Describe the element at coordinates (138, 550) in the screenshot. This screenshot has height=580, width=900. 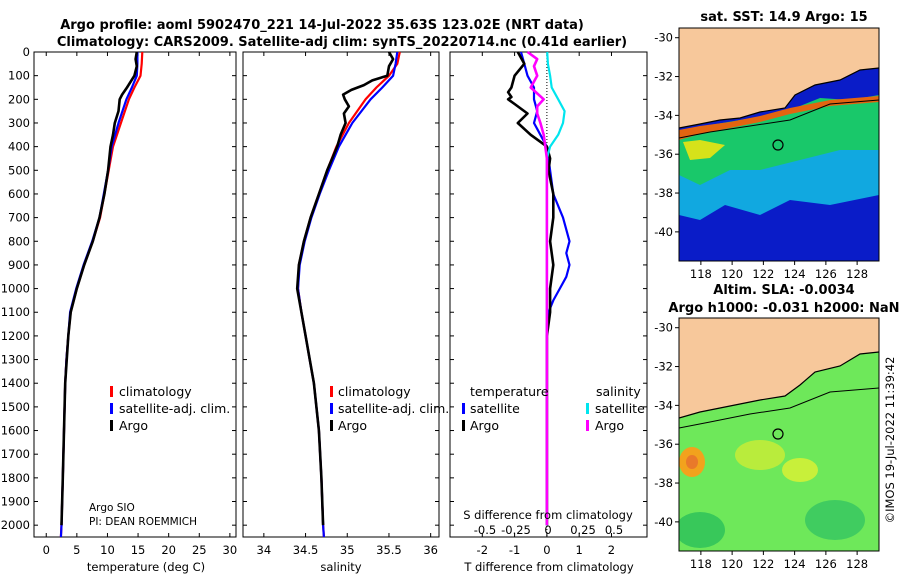
I see `x-tick-label: 15` at that location.